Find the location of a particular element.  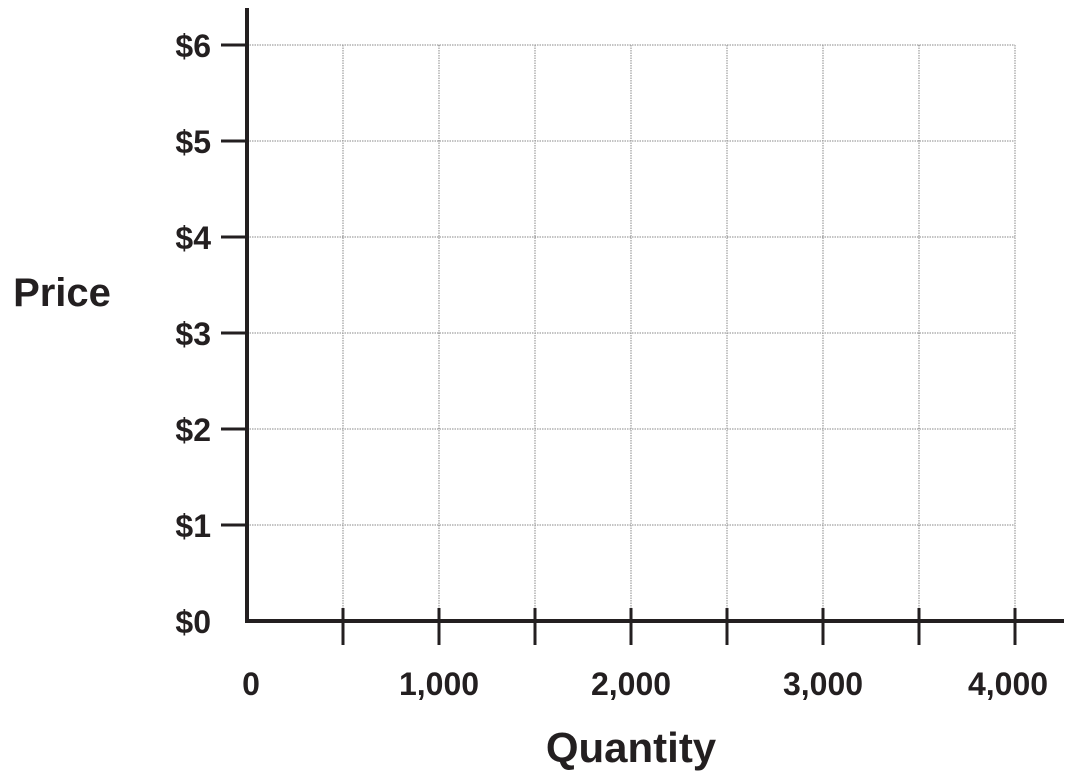

y-tick-label: $5 is located at coordinates (193, 142).